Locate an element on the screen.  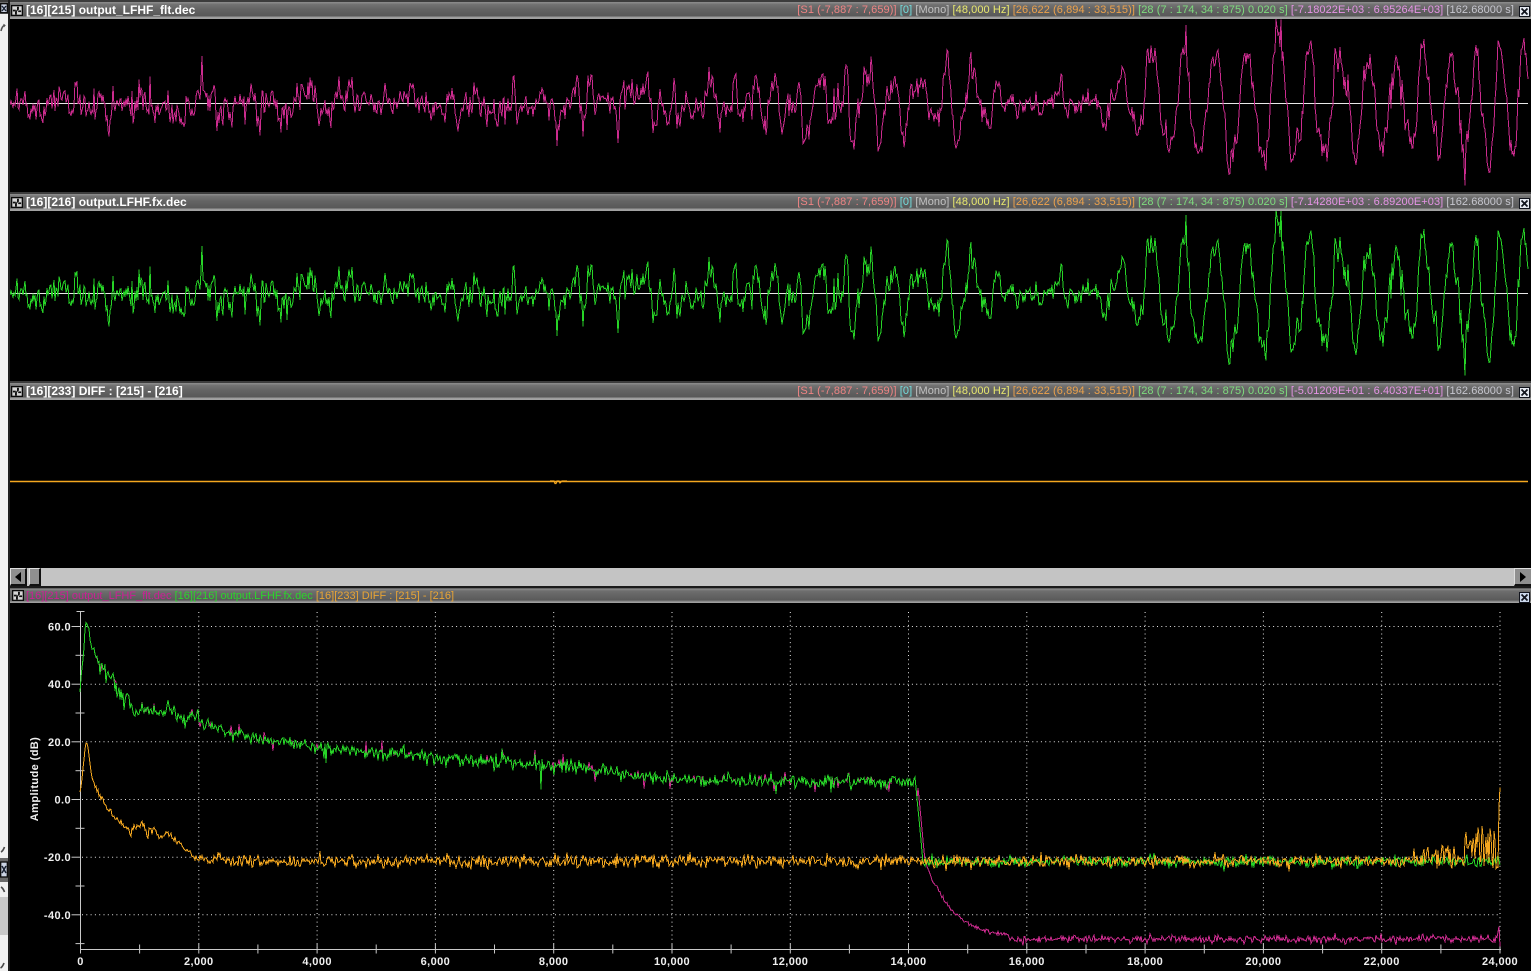
svg-text: 60.0 is located at coordinates (59, 628).